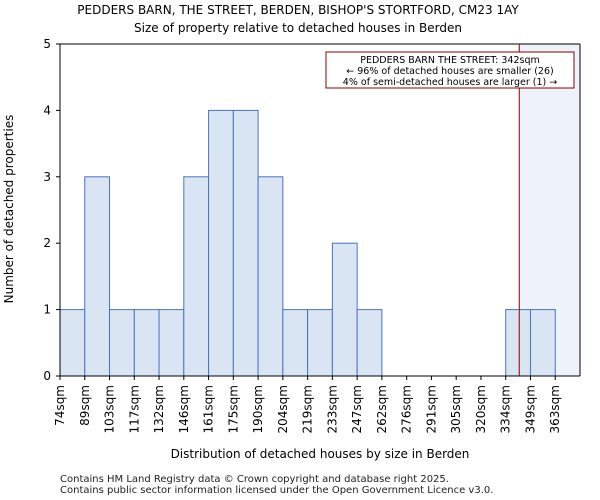  Describe the element at coordinates (283, 409) in the screenshot. I see `x-tick-label: 204sqm` at that location.